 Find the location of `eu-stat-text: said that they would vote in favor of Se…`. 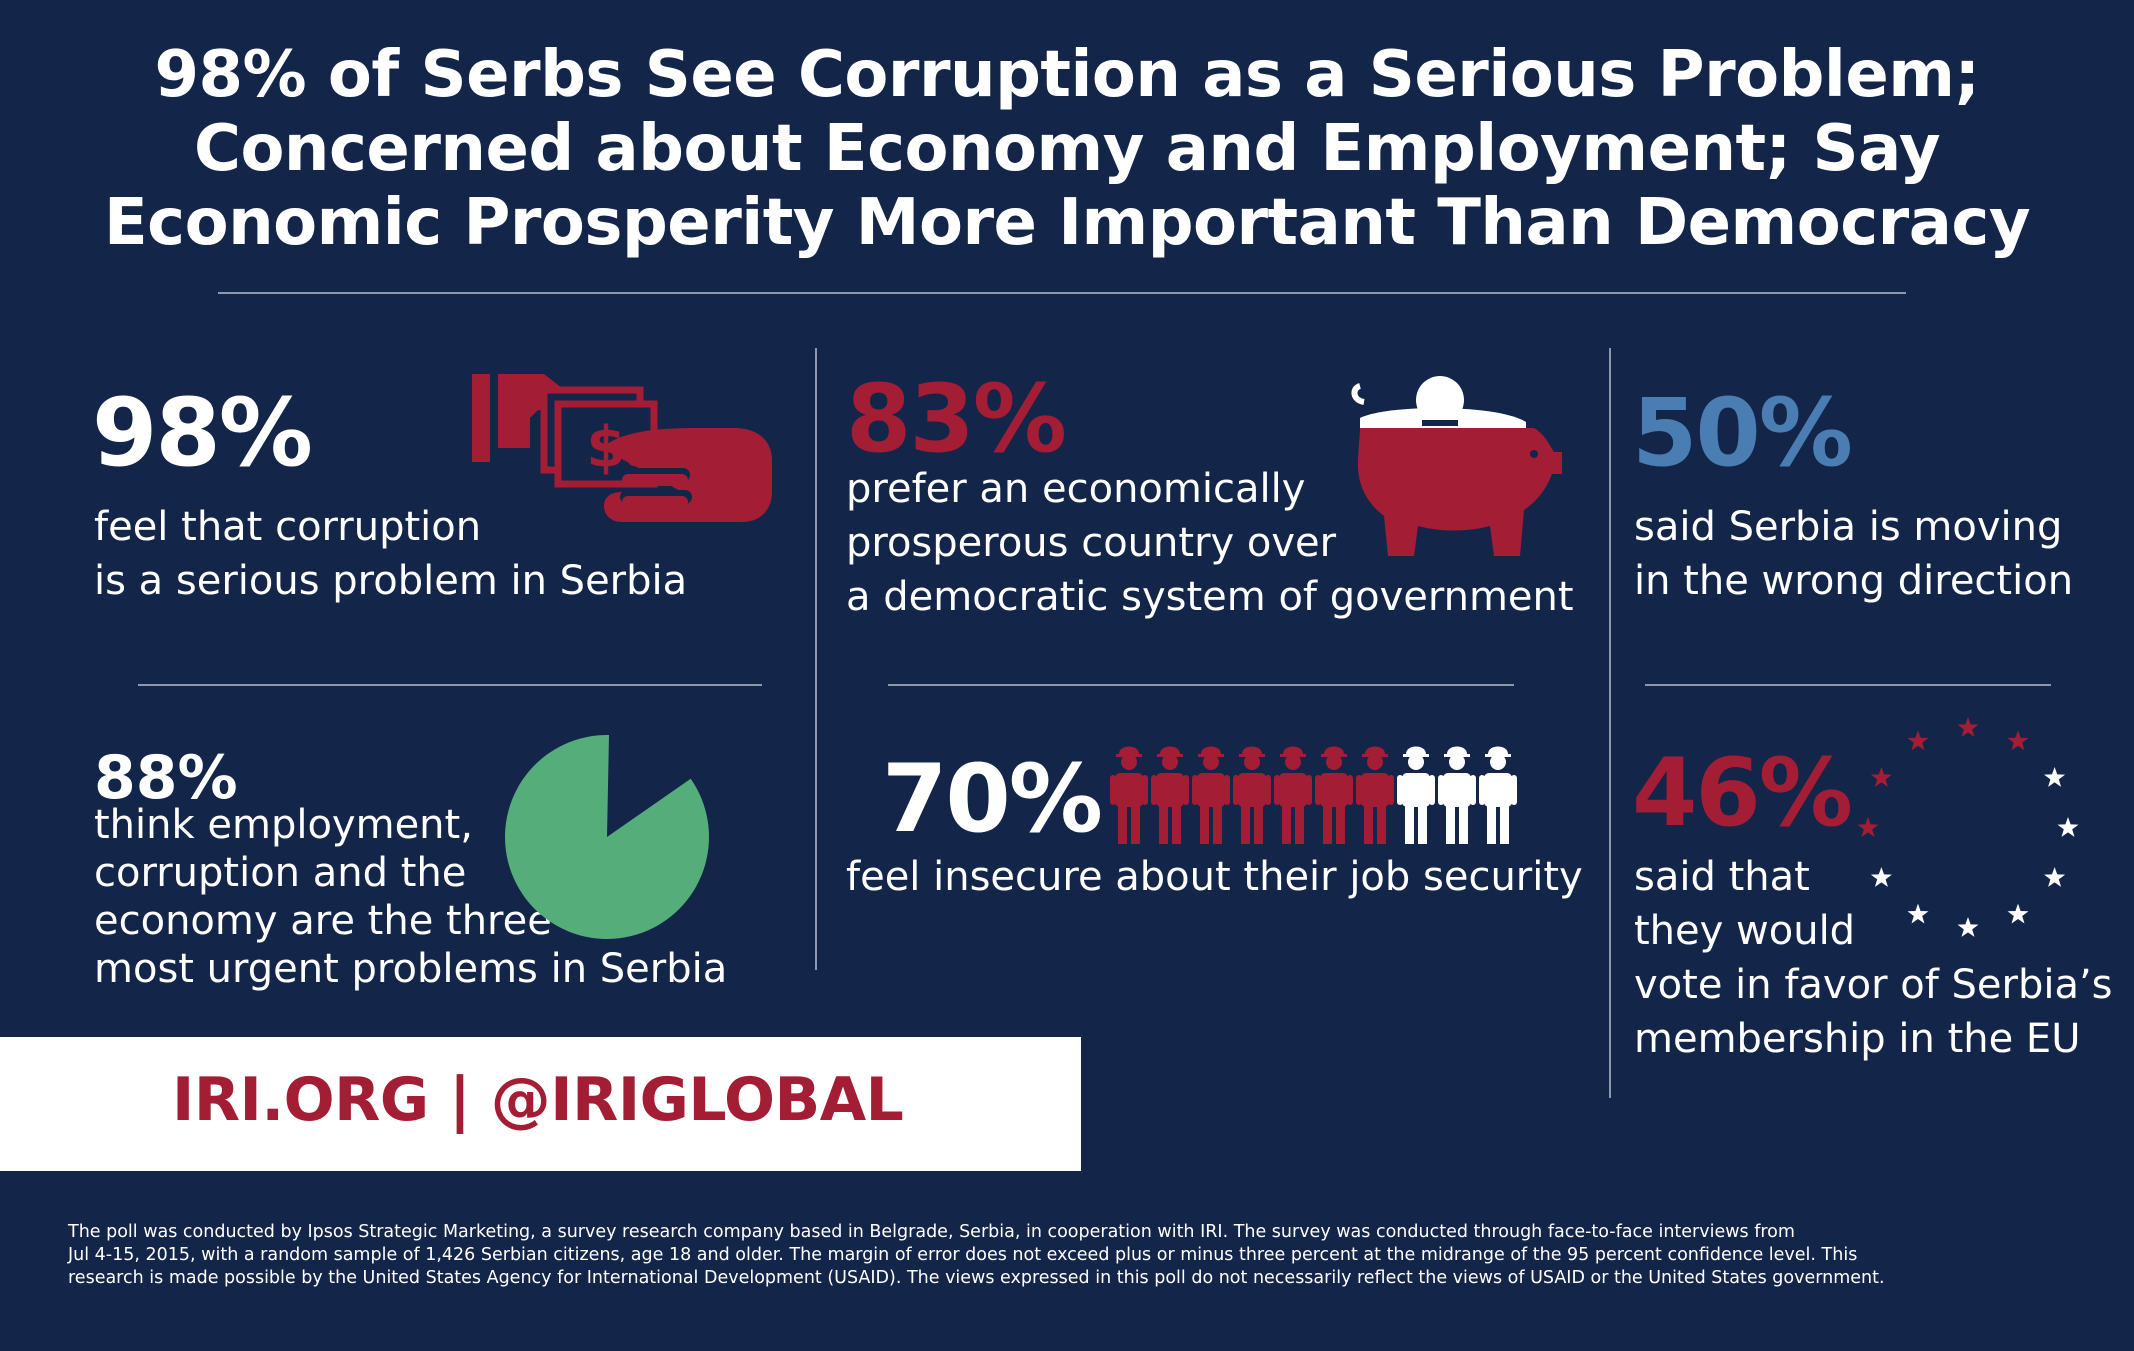

eu-stat-text: said that they would vote in favor of Se… is located at coordinates (1873, 958).